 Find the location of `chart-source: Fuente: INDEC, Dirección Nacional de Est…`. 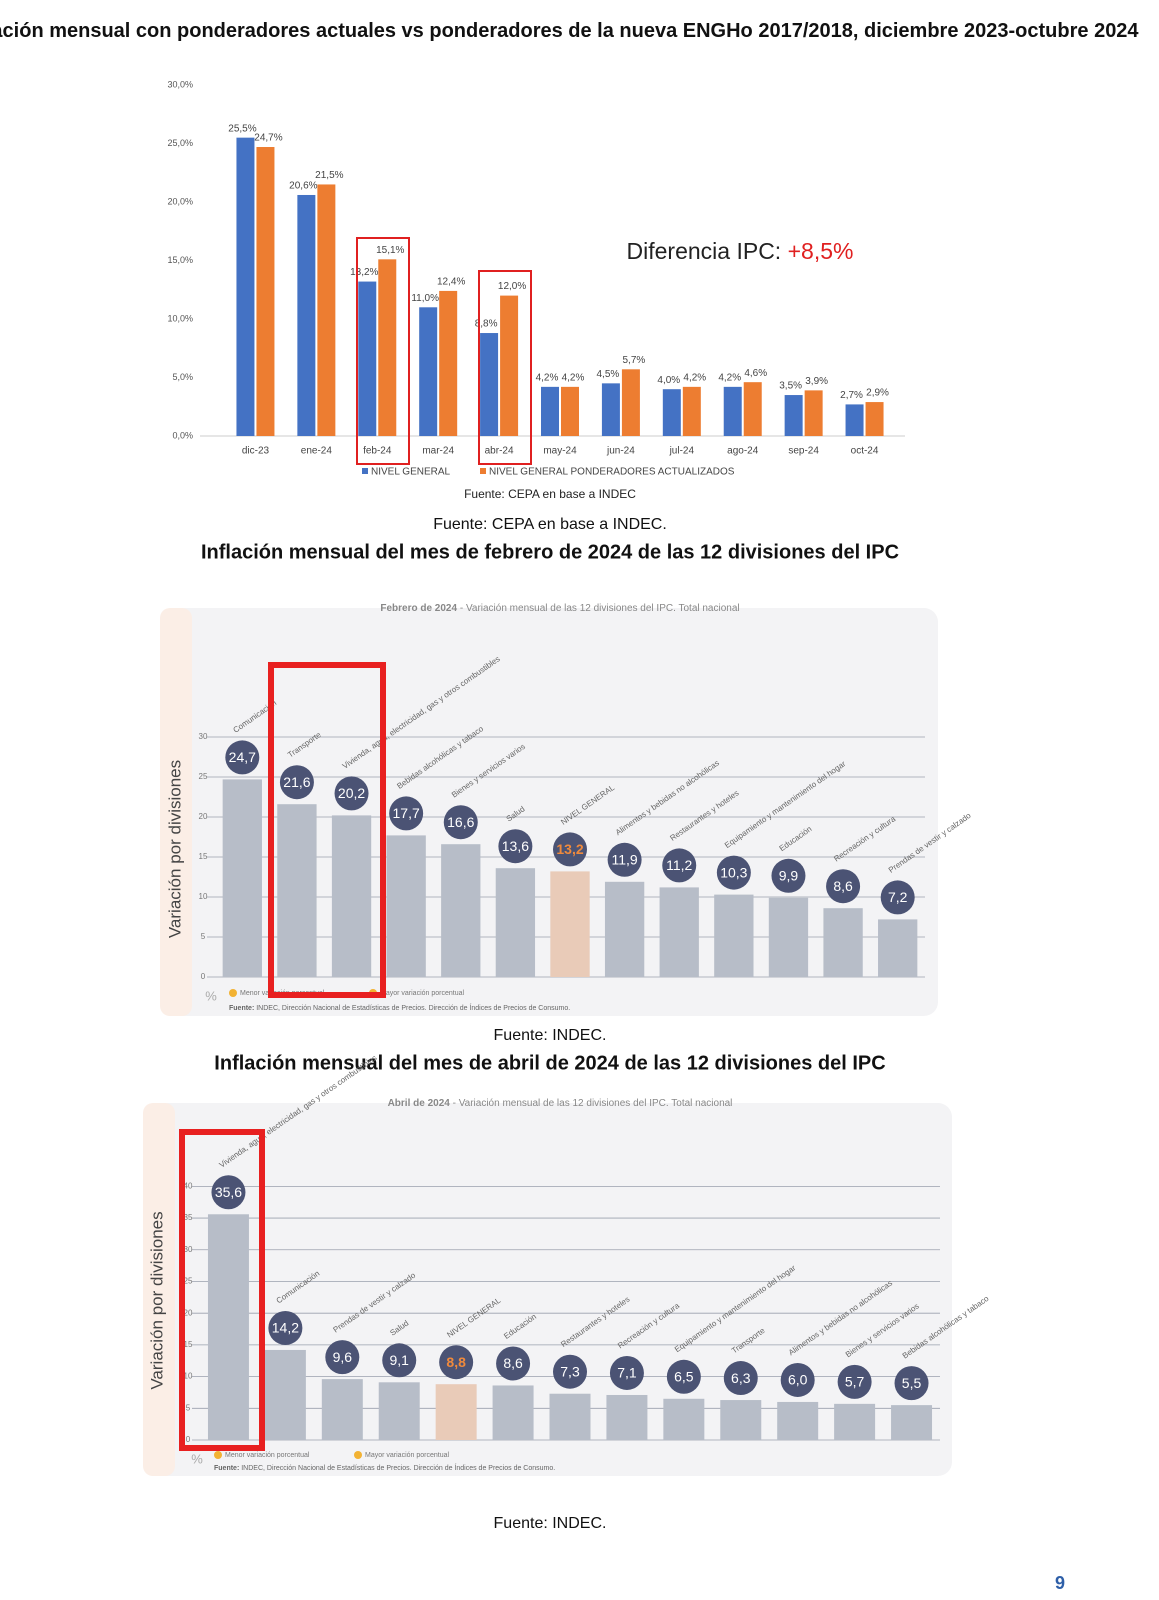

chart-source: Fuente: INDEC, Dirección Nacional de Est… is located at coordinates (399, 1007).